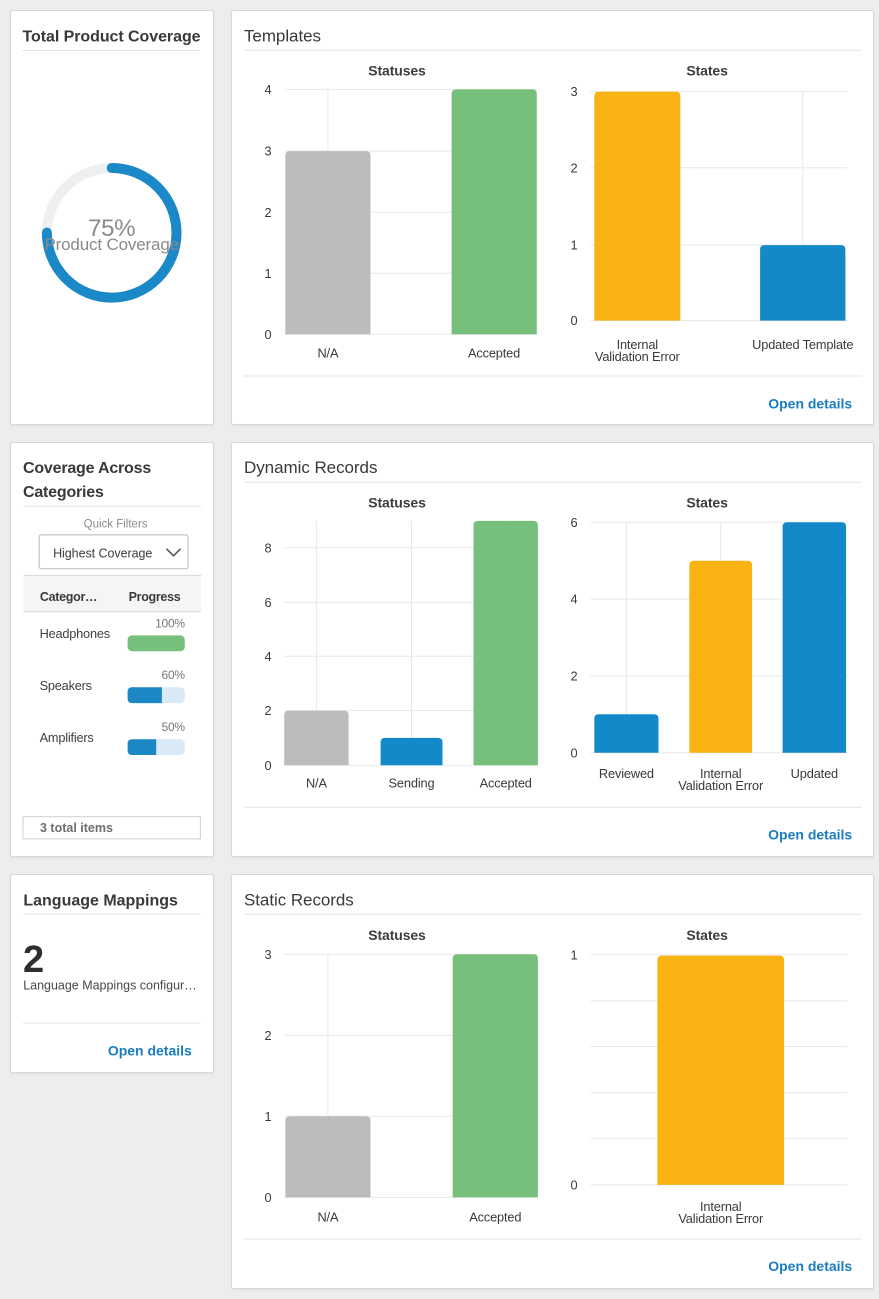 The width and height of the screenshot is (879, 1299). I want to click on svg-text: Progress, so click(155, 597).